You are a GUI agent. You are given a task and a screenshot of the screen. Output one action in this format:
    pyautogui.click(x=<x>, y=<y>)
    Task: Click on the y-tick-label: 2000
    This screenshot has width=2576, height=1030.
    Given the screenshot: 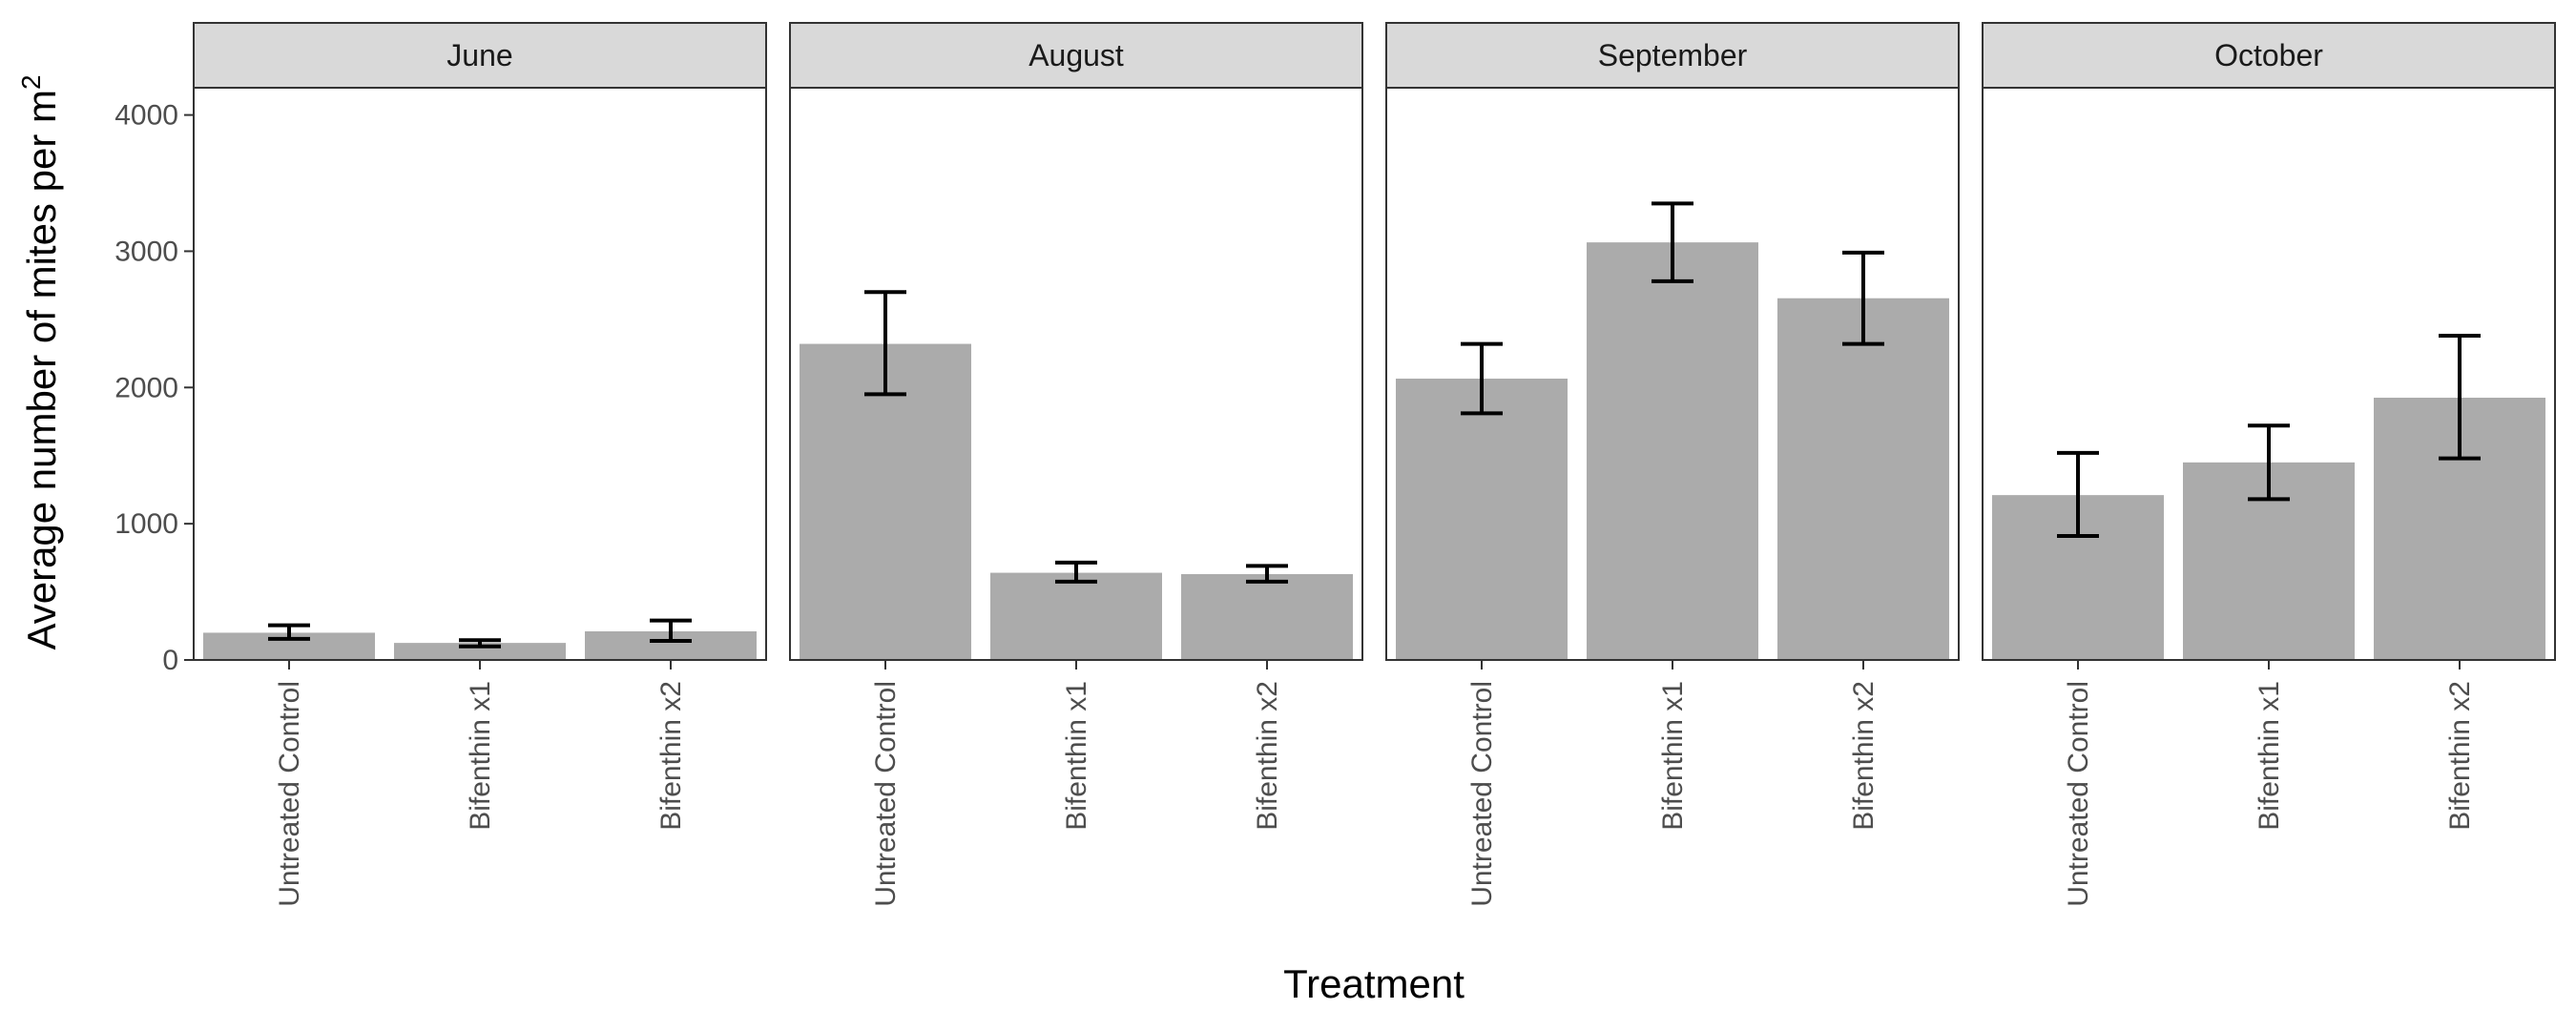 What is the action you would take?
    pyautogui.click(x=146, y=387)
    